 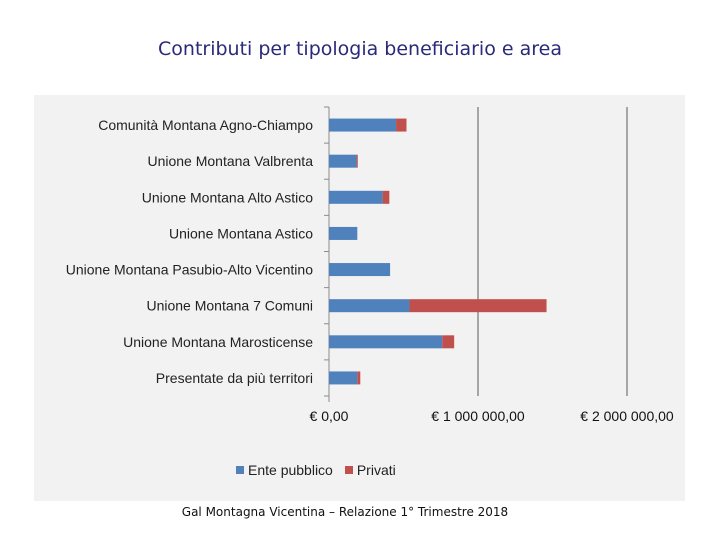 What do you see at coordinates (241, 233) in the screenshot?
I see `category-label: Unione Montana Astico` at bounding box center [241, 233].